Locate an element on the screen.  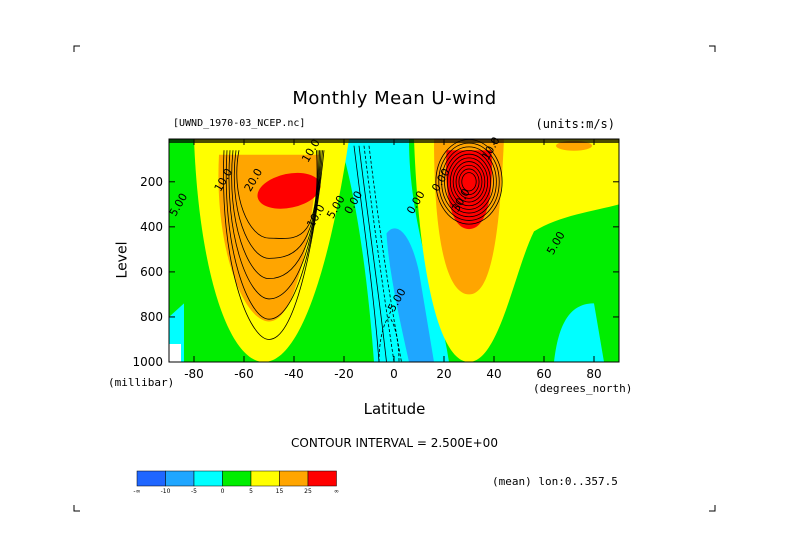
fill-nh-polar-jet is located at coordinates (574, 145).